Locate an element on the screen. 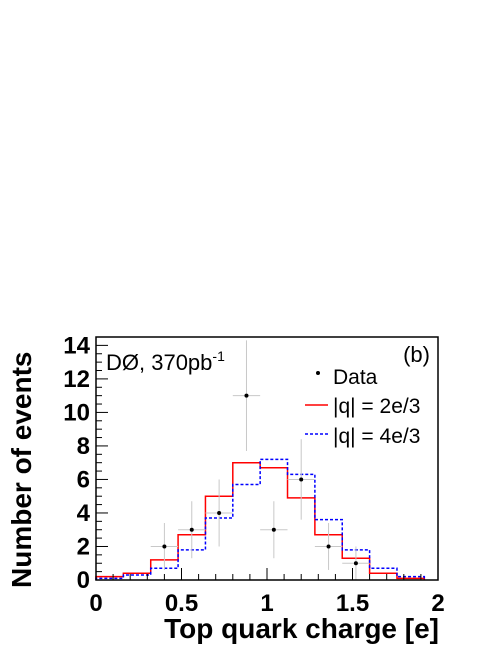 This screenshot has width=498, height=645. x-tick-label: 2 is located at coordinates (437, 603).